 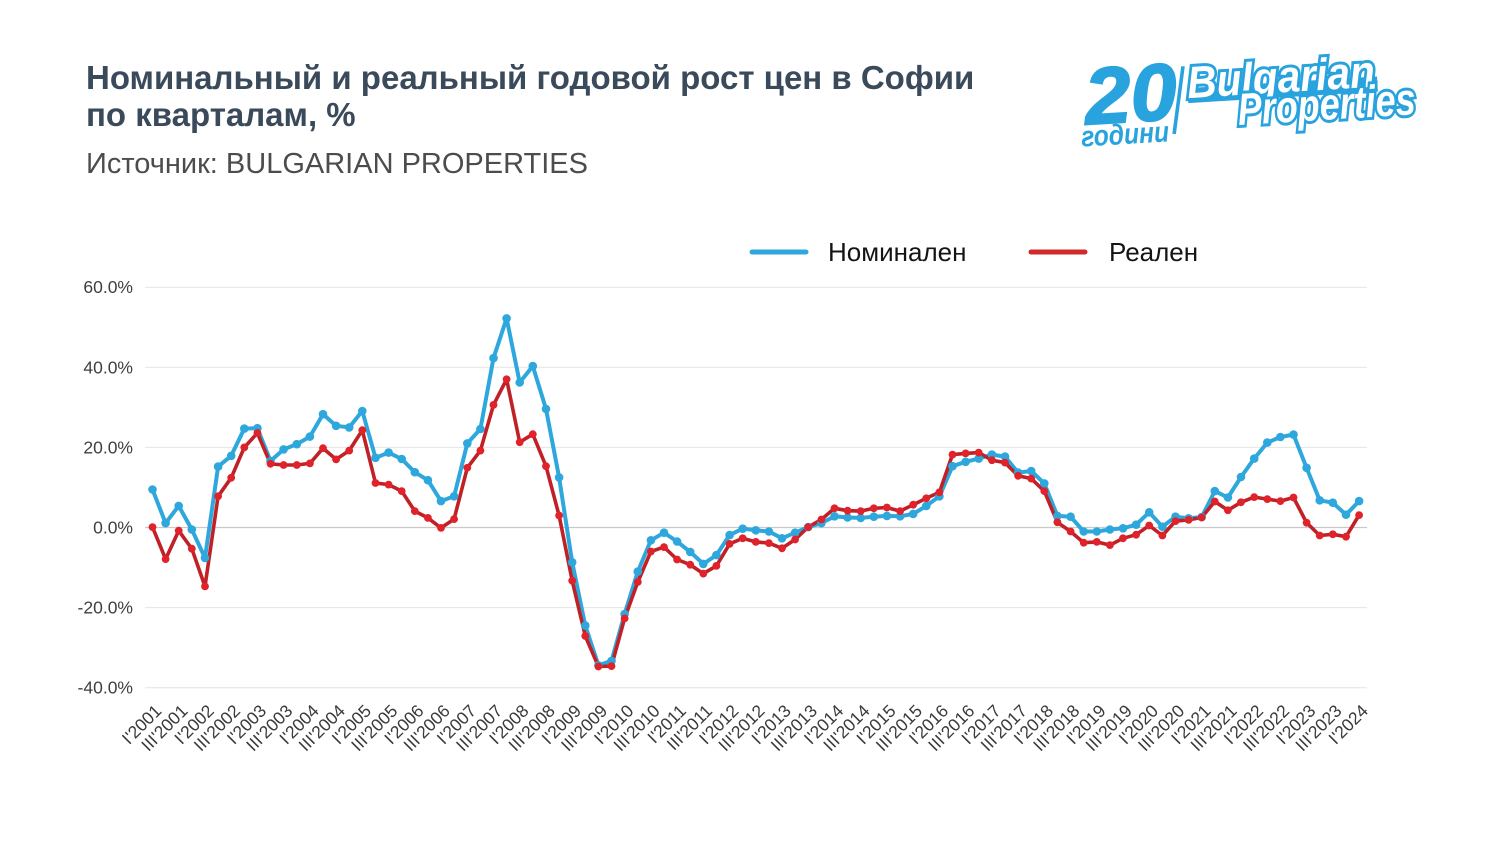 What do you see at coordinates (1153, 252) in the screenshot?
I see `svg-text: Реален` at bounding box center [1153, 252].